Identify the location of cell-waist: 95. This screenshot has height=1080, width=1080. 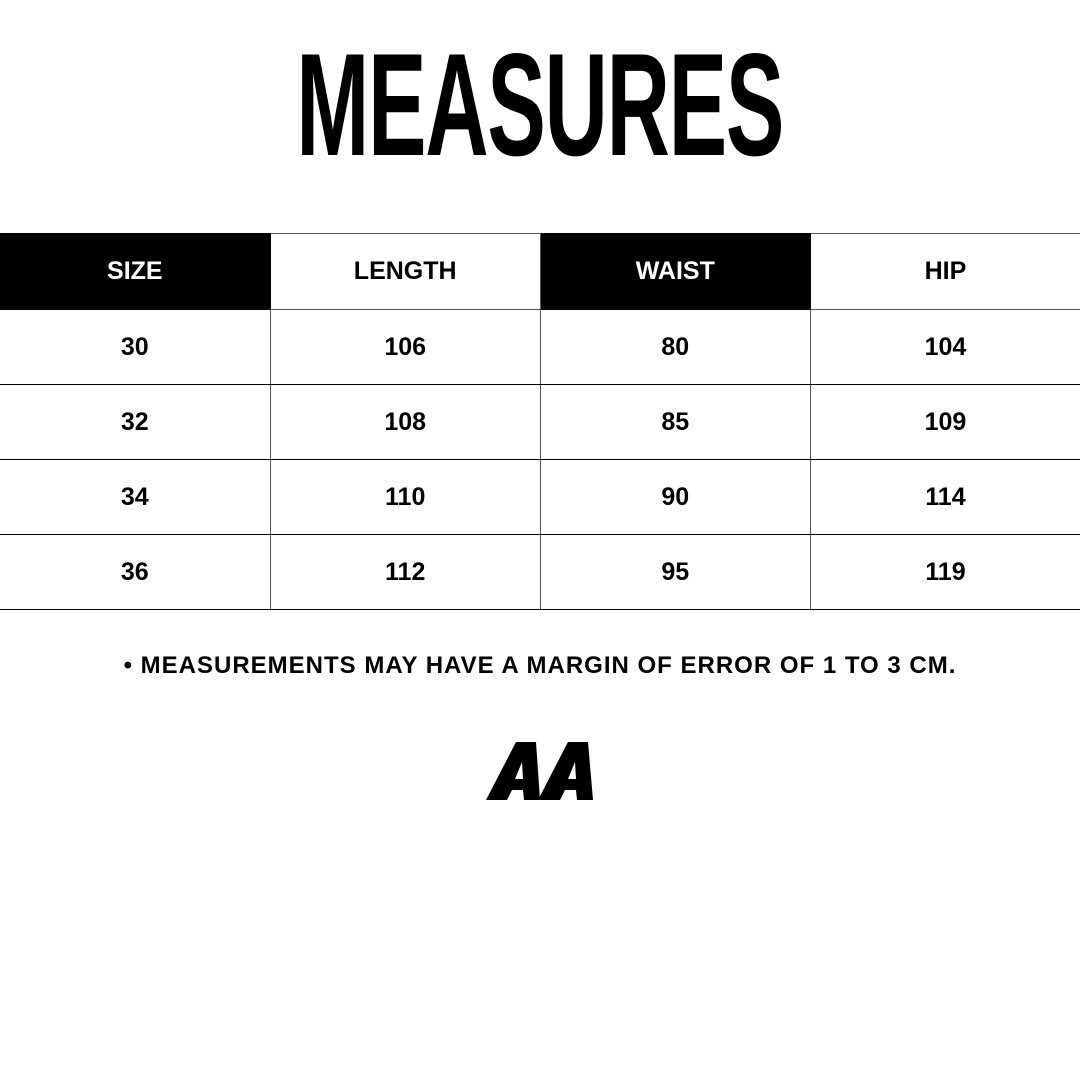
(675, 572).